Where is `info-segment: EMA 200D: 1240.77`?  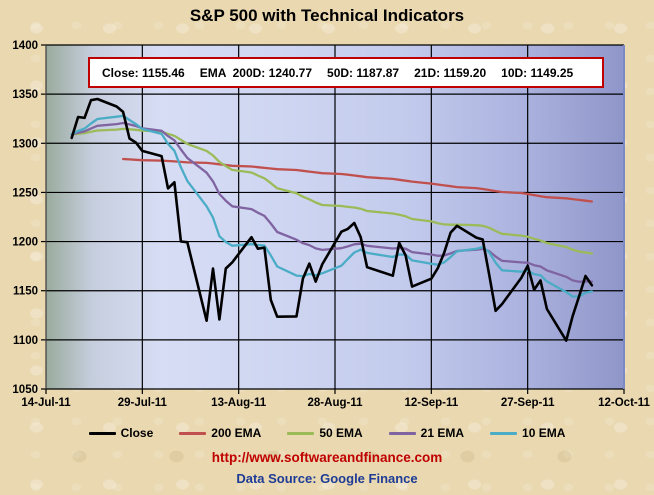
info-segment: EMA 200D: 1240.77 is located at coordinates (256, 72).